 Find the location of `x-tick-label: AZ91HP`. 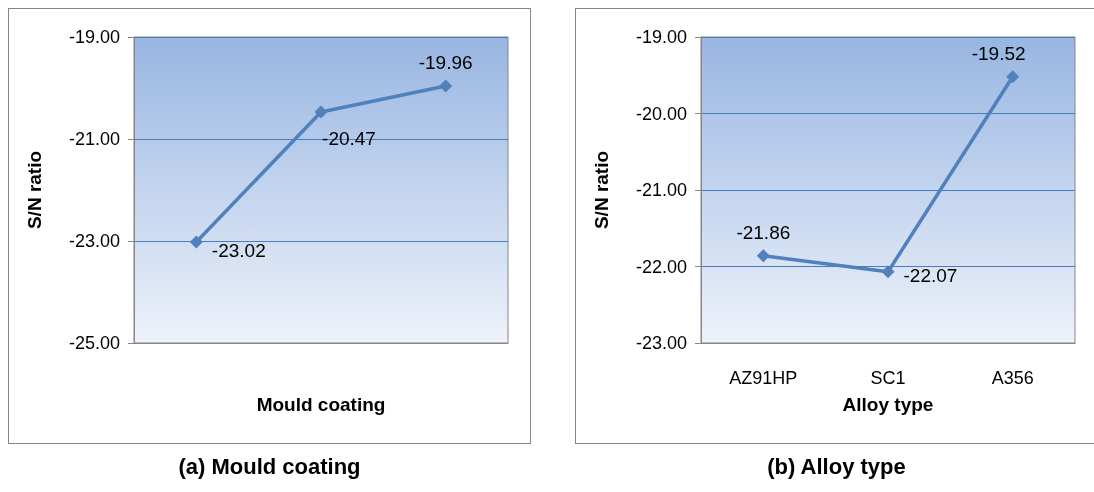

x-tick-label: AZ91HP is located at coordinates (763, 378).